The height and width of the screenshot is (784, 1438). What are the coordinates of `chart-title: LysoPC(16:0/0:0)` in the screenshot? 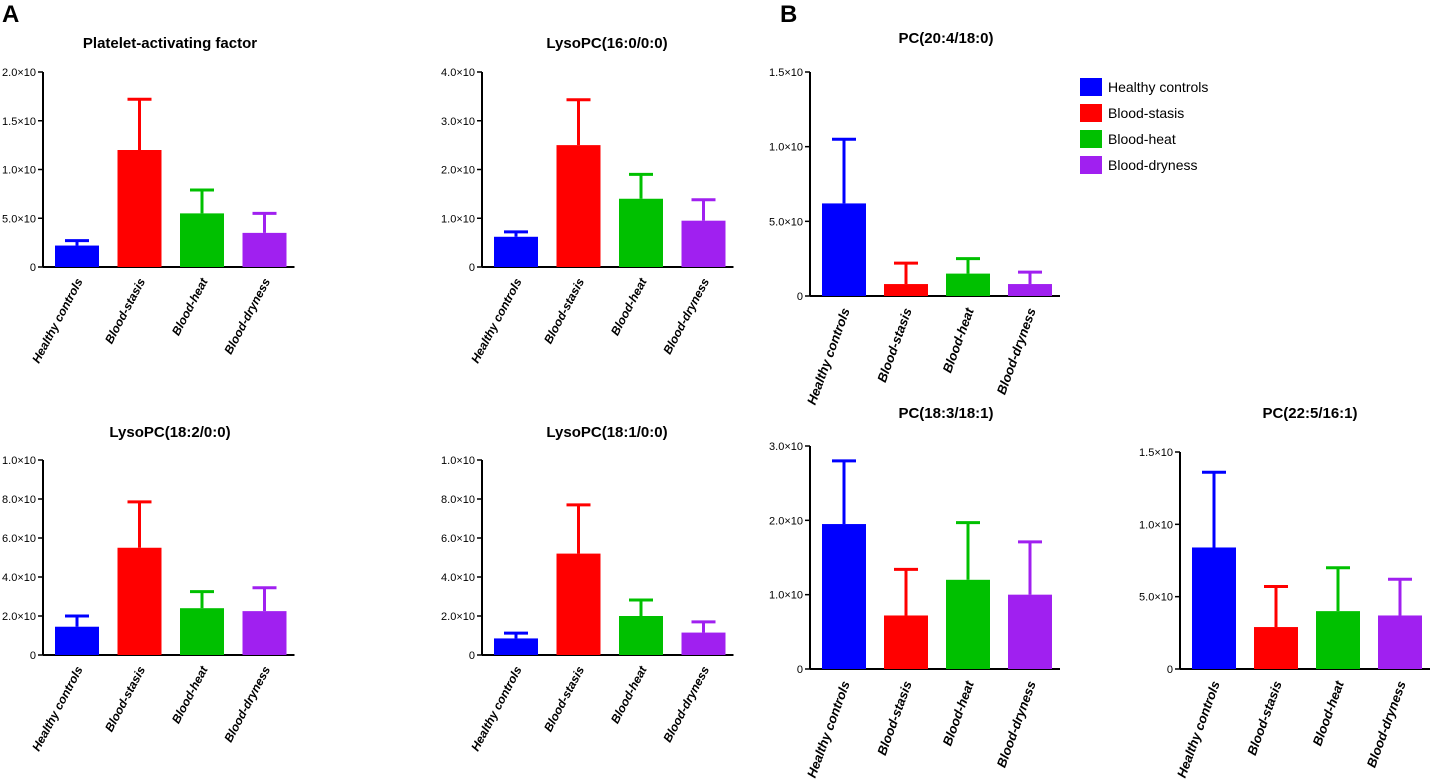 It's located at (606, 43).